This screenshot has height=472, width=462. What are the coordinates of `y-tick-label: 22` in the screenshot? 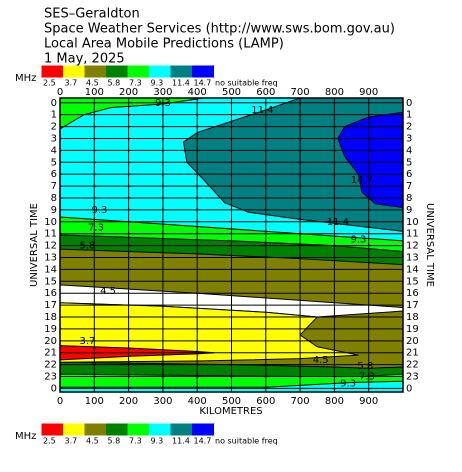 It's located at (412, 365).